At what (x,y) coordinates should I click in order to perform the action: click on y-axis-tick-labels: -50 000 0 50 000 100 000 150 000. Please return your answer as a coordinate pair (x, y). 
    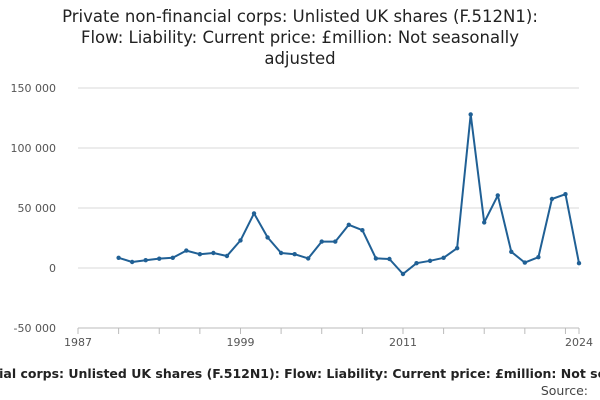
    Looking at the image, I should click on (34, 208).